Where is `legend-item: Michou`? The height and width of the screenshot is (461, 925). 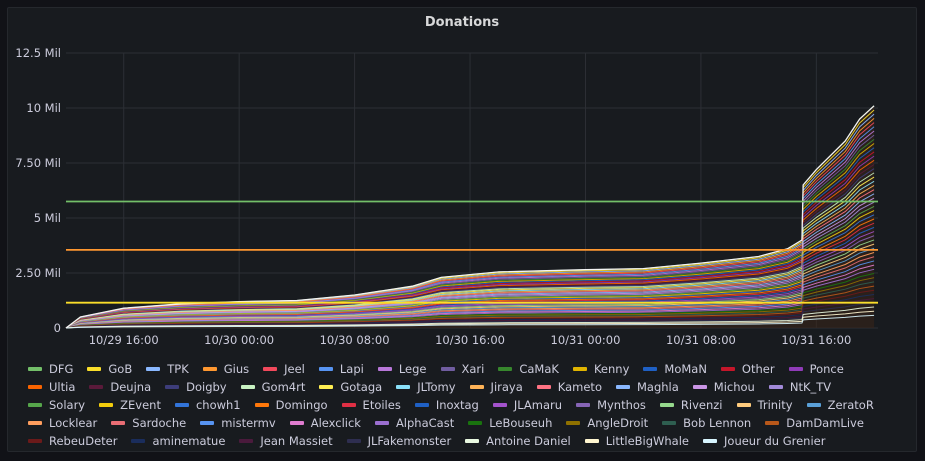 legend-item: Michou is located at coordinates (723, 387).